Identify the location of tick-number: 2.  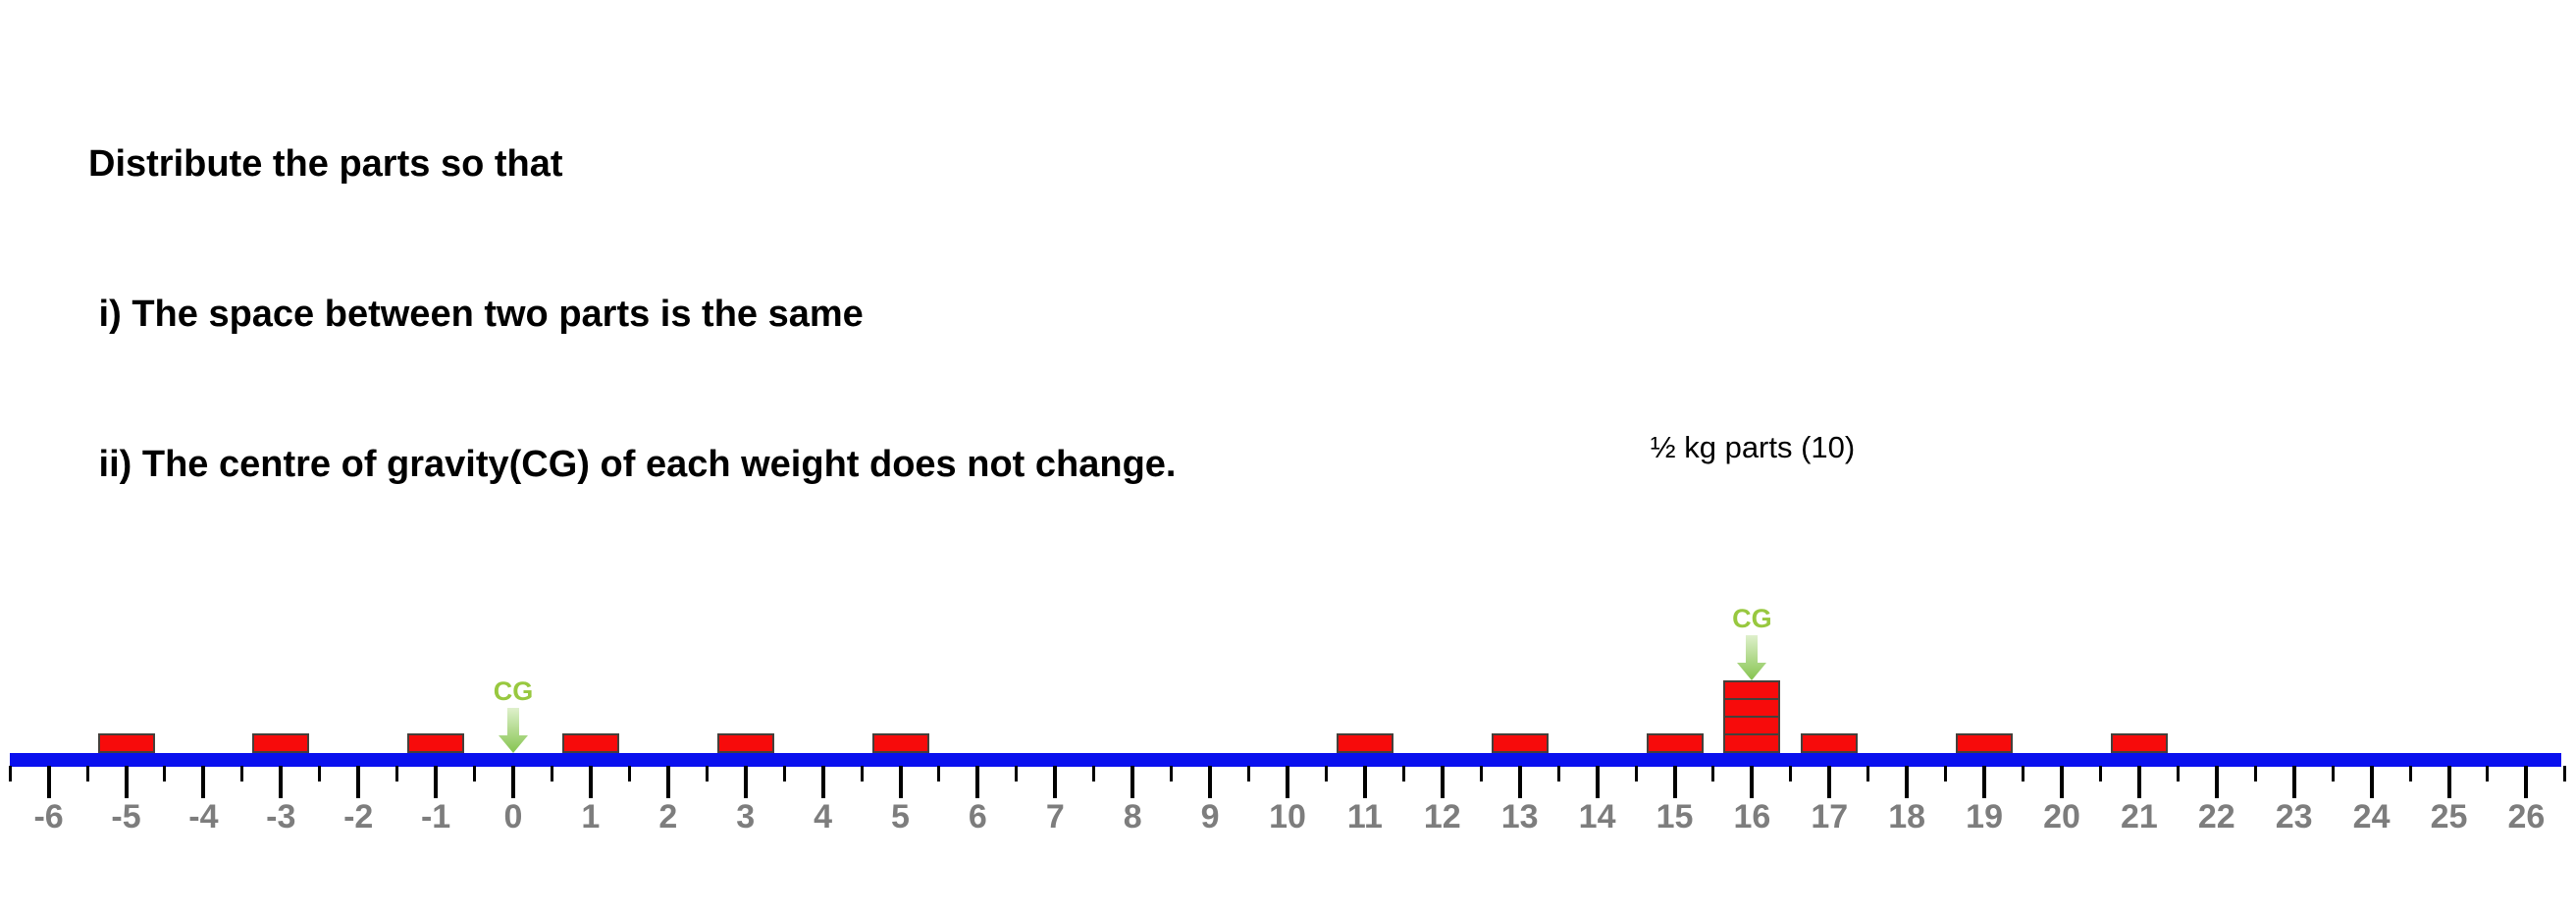
(668, 816).